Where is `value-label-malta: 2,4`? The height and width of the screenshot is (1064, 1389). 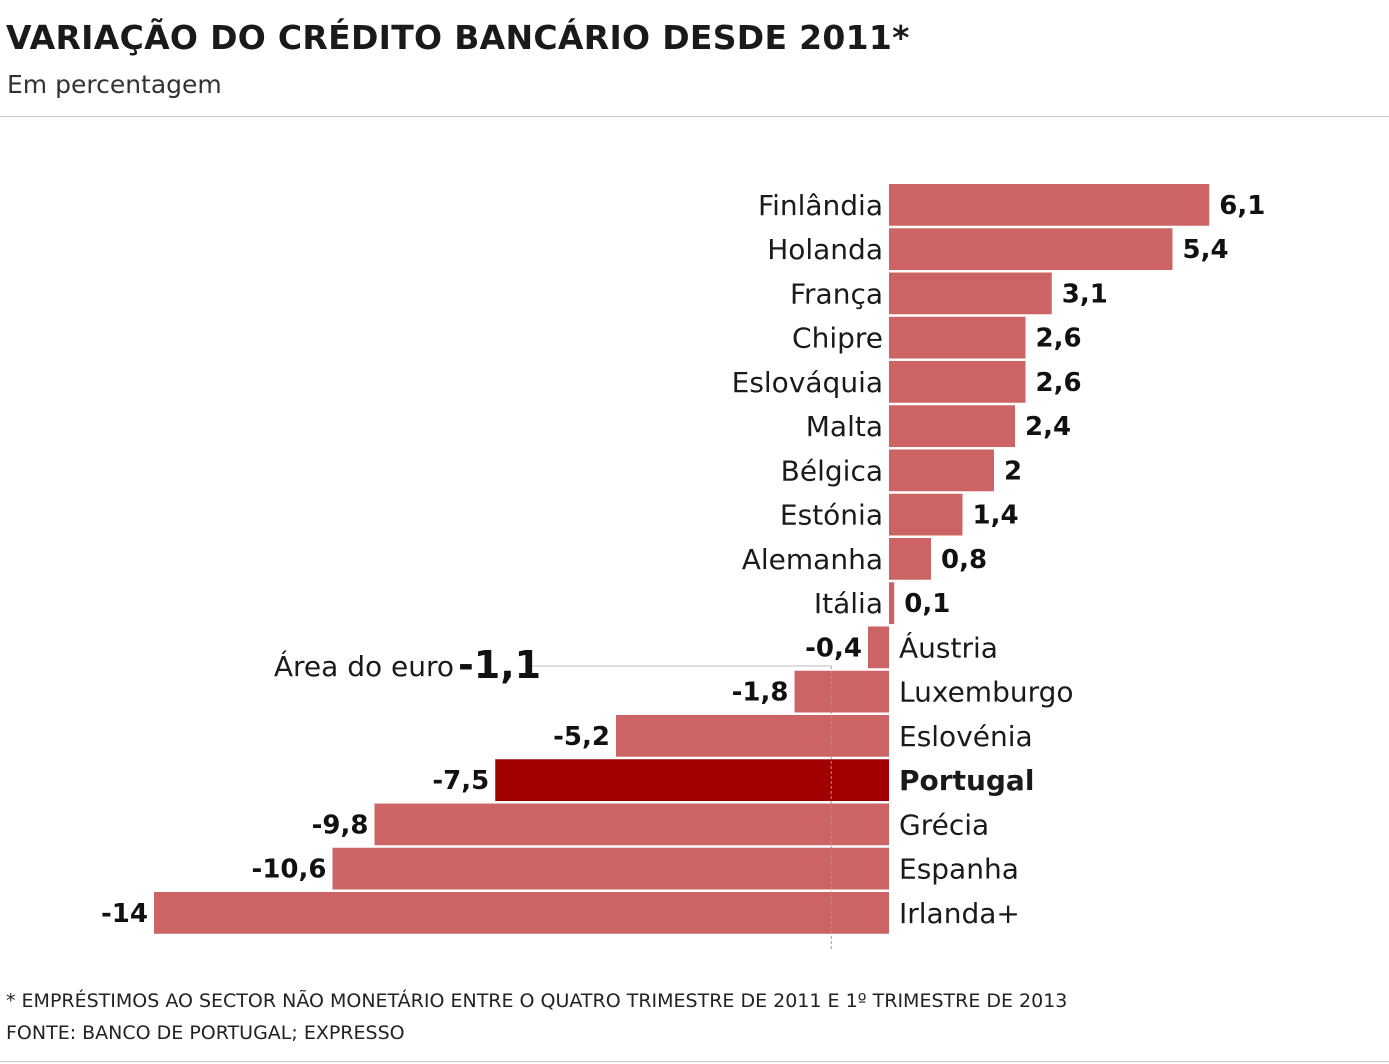 value-label-malta: 2,4 is located at coordinates (1048, 427).